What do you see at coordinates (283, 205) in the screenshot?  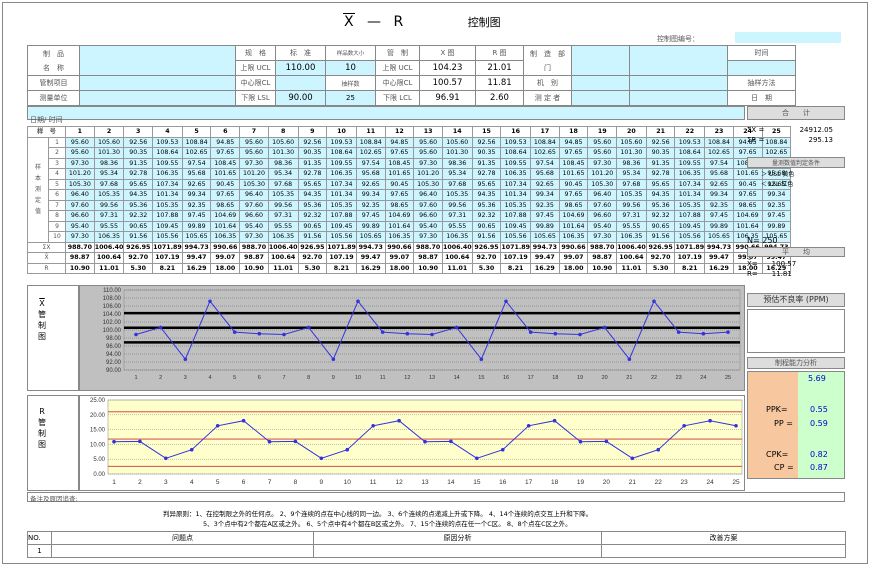 I see `measurement-cell: 99.56` at bounding box center [283, 205].